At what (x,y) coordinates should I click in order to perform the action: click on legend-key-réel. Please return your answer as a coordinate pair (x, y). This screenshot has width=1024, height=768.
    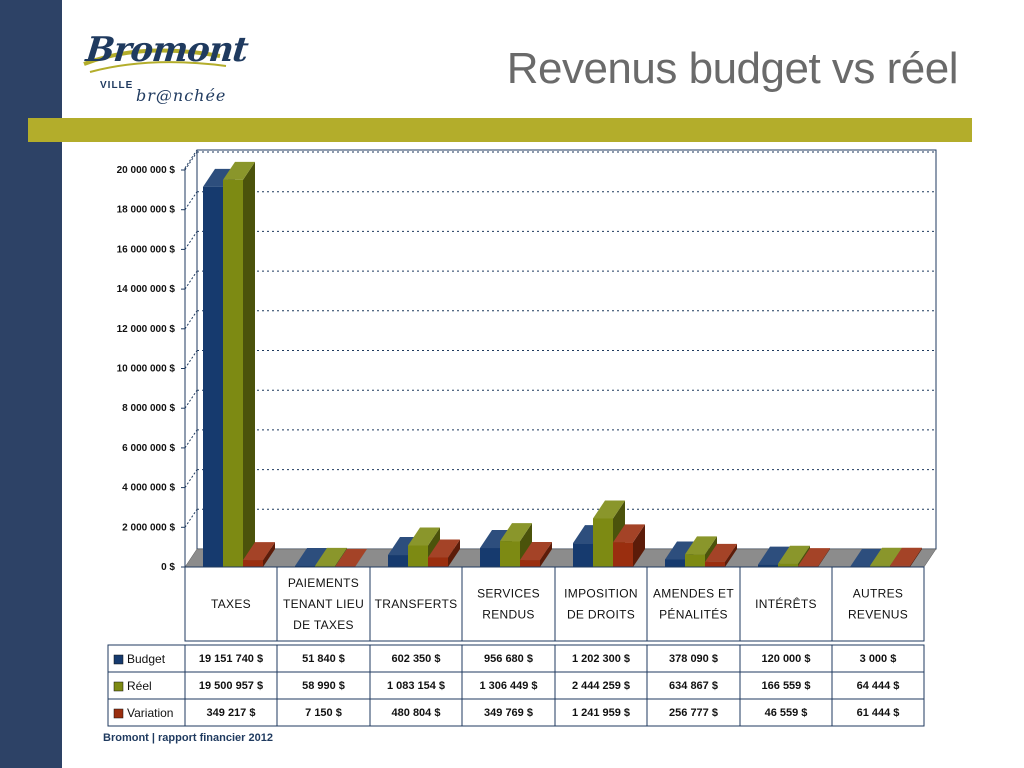
    Looking at the image, I should click on (118, 686).